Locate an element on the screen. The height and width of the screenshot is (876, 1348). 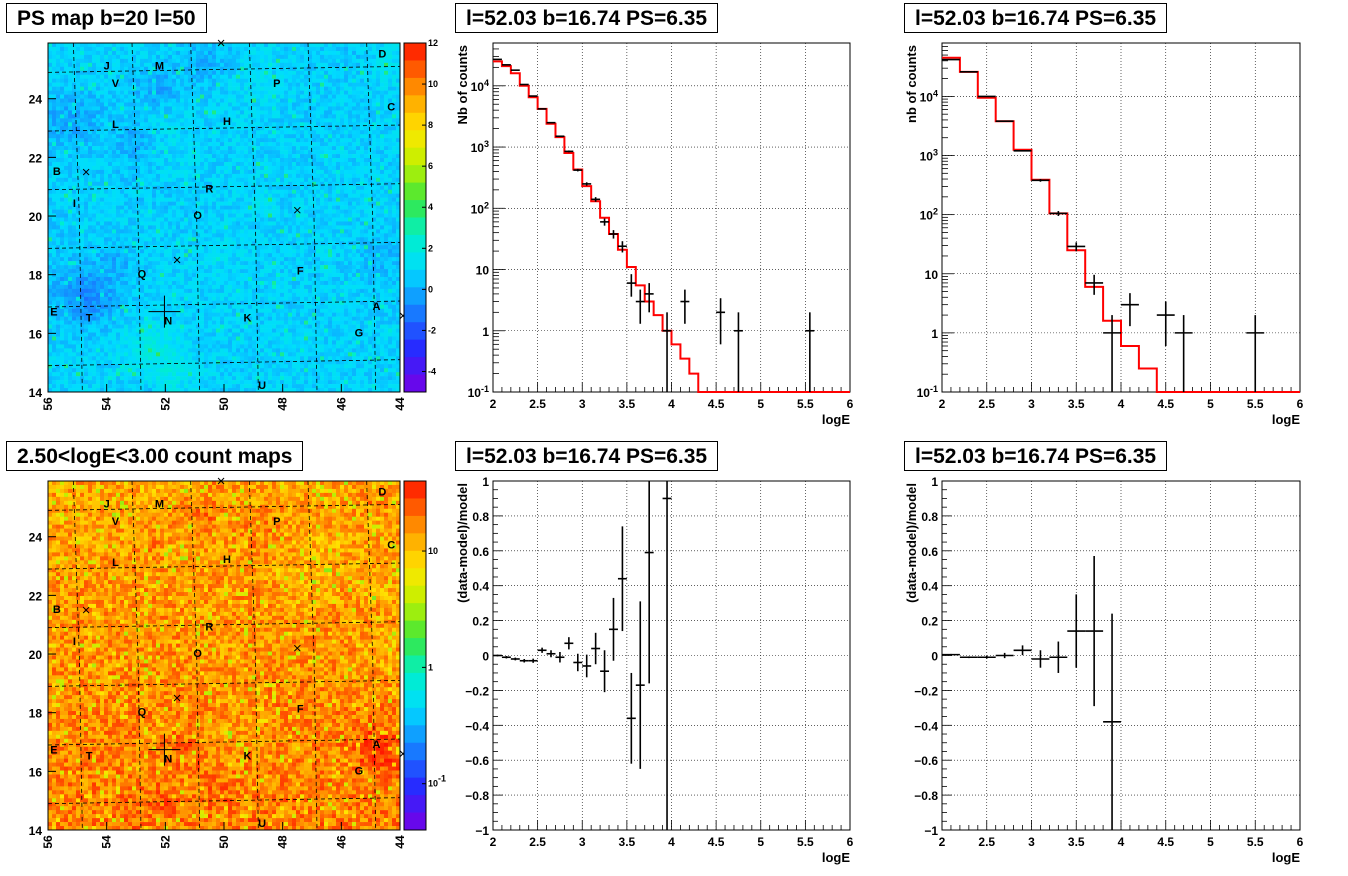
spectrum-title-1: l=52.03 b=16.74 PS=6.35 is located at coordinates (587, 18).